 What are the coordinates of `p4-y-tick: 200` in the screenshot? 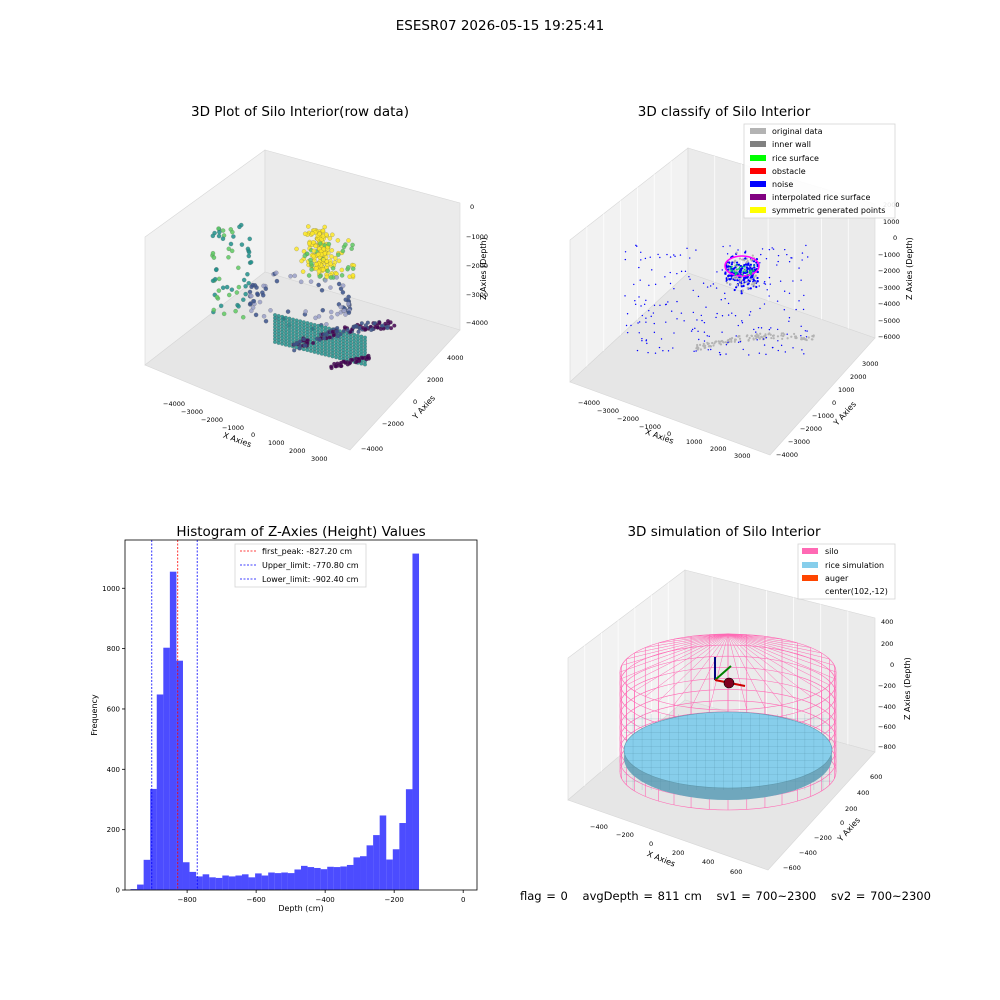 It's located at (851, 809).